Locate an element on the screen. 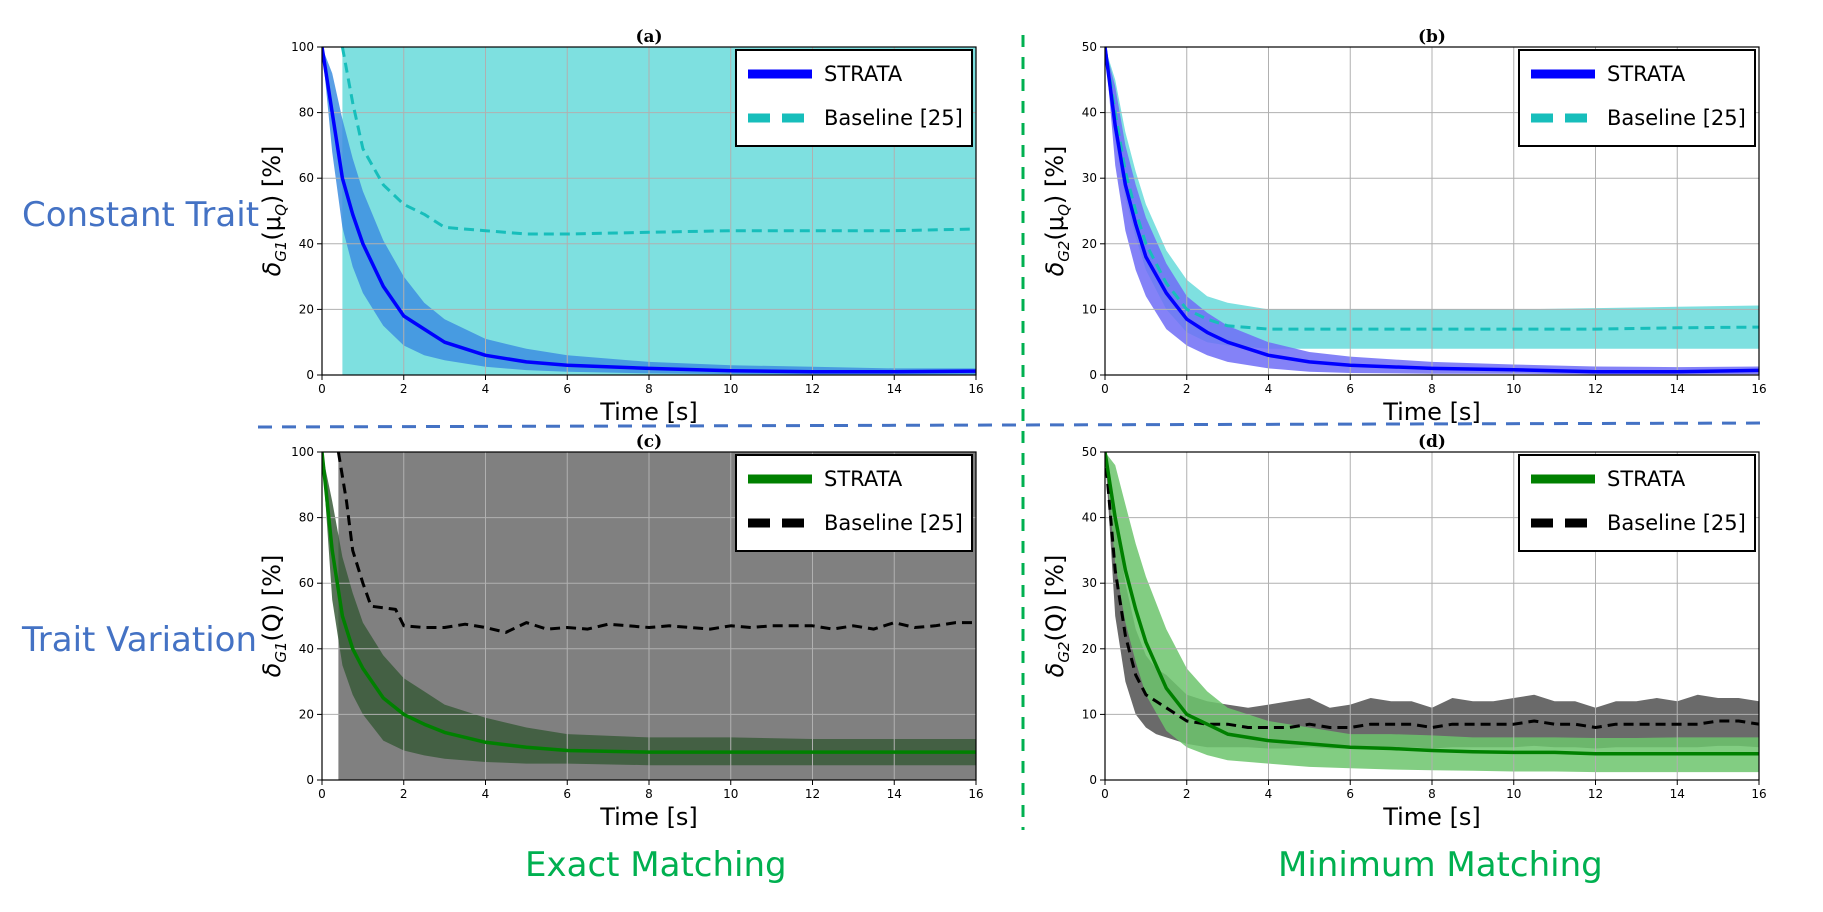  band-strata is located at coordinates (649, 609).